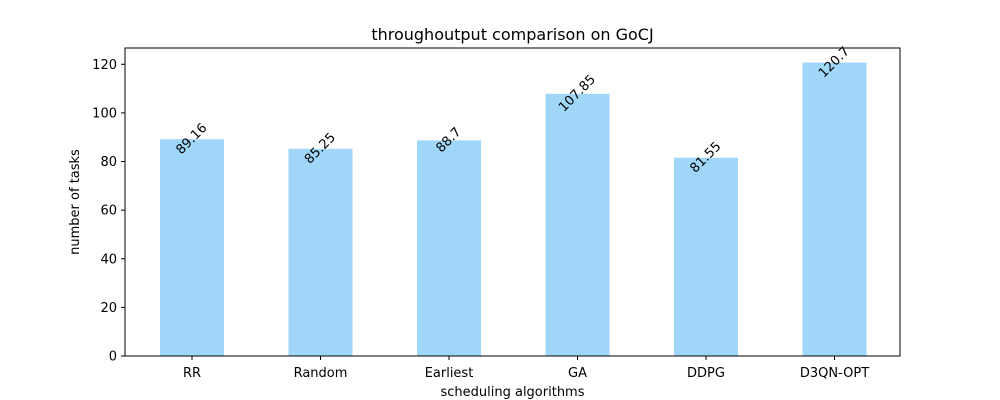 This screenshot has height=400, width=1000. Describe the element at coordinates (108, 259) in the screenshot. I see `y-tick-label: 40` at that location.